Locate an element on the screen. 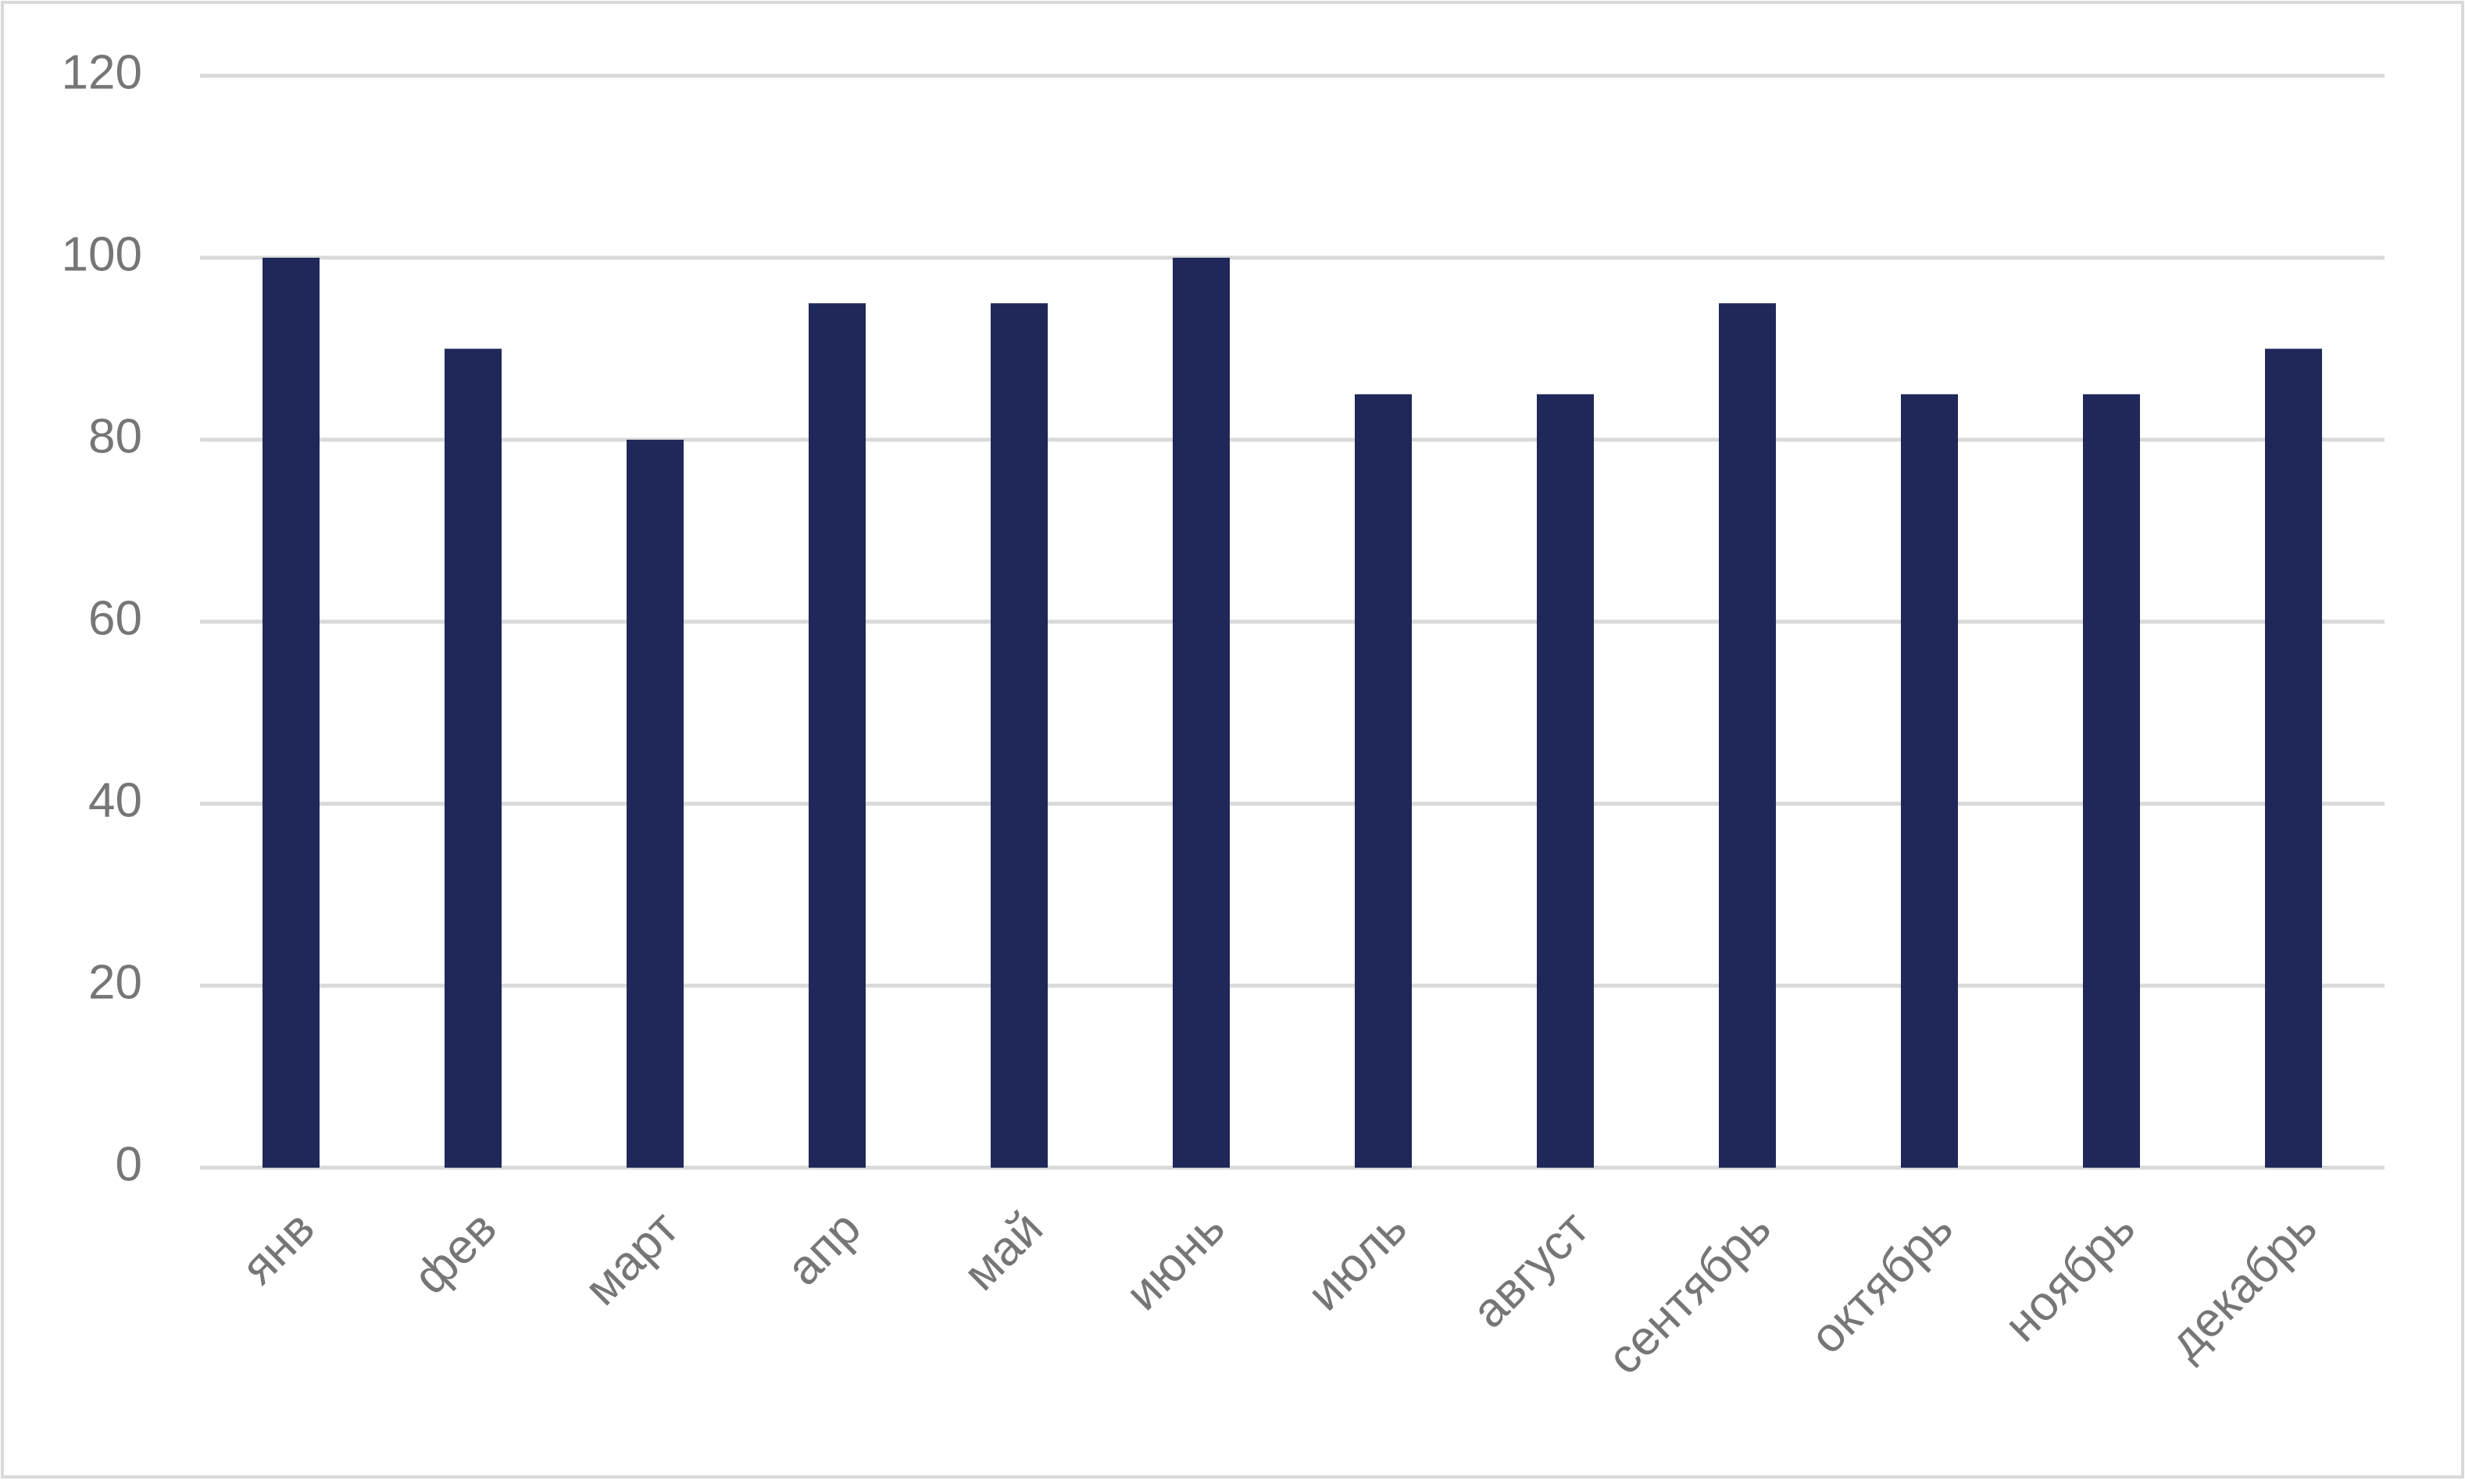  y-tick-label: 120 is located at coordinates (102, 72).